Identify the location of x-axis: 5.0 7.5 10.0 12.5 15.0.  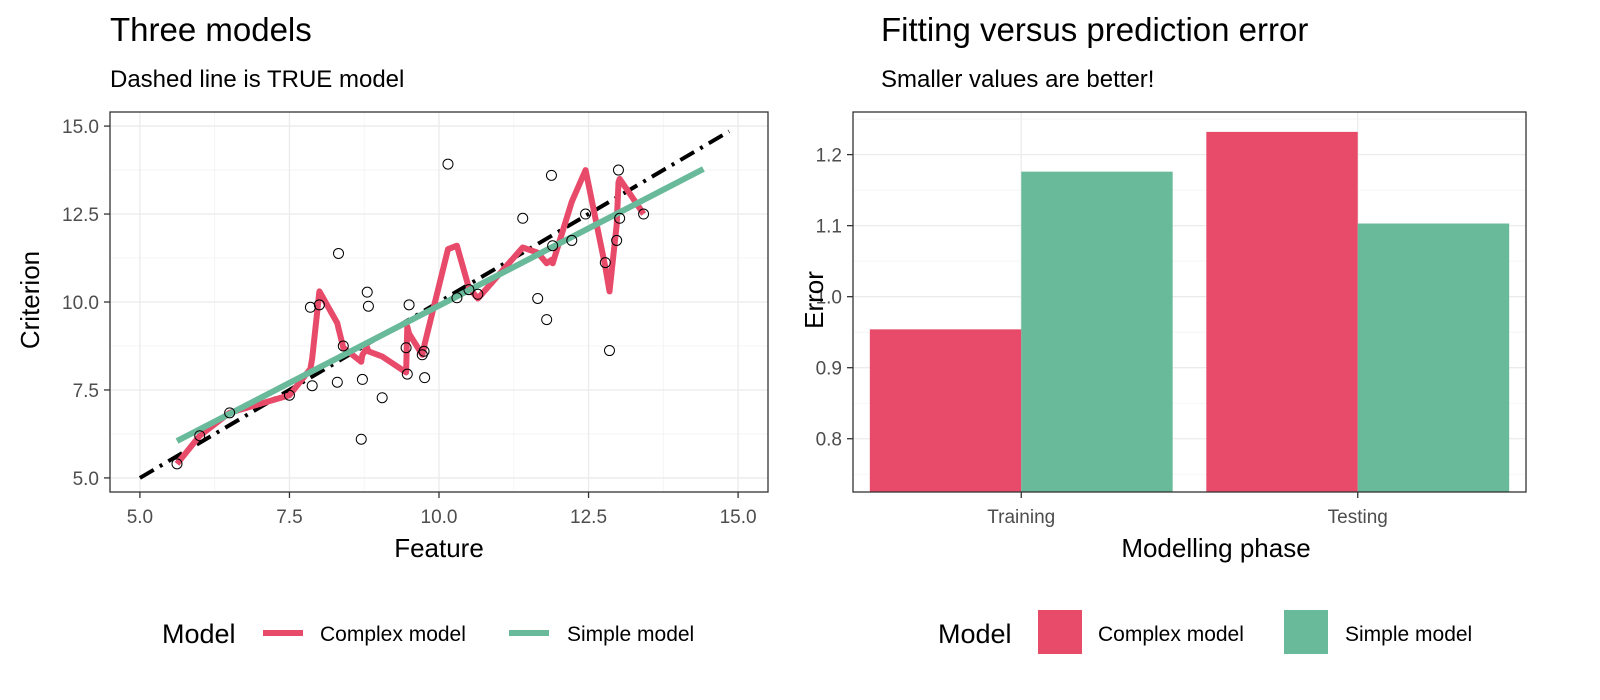
(442, 510).